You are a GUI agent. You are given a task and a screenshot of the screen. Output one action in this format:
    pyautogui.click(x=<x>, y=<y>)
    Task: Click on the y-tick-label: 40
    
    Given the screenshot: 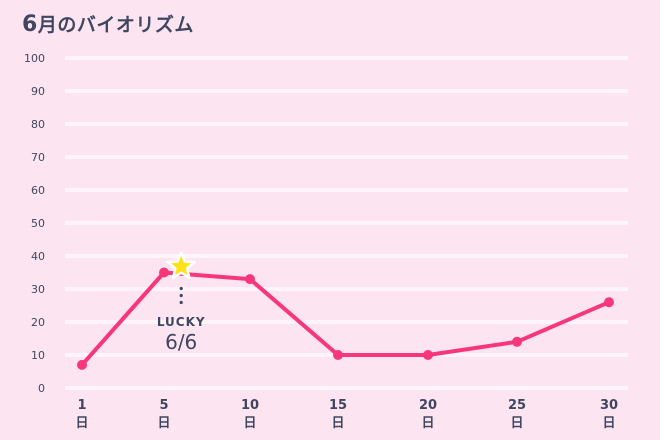 What is the action you would take?
    pyautogui.click(x=38, y=256)
    